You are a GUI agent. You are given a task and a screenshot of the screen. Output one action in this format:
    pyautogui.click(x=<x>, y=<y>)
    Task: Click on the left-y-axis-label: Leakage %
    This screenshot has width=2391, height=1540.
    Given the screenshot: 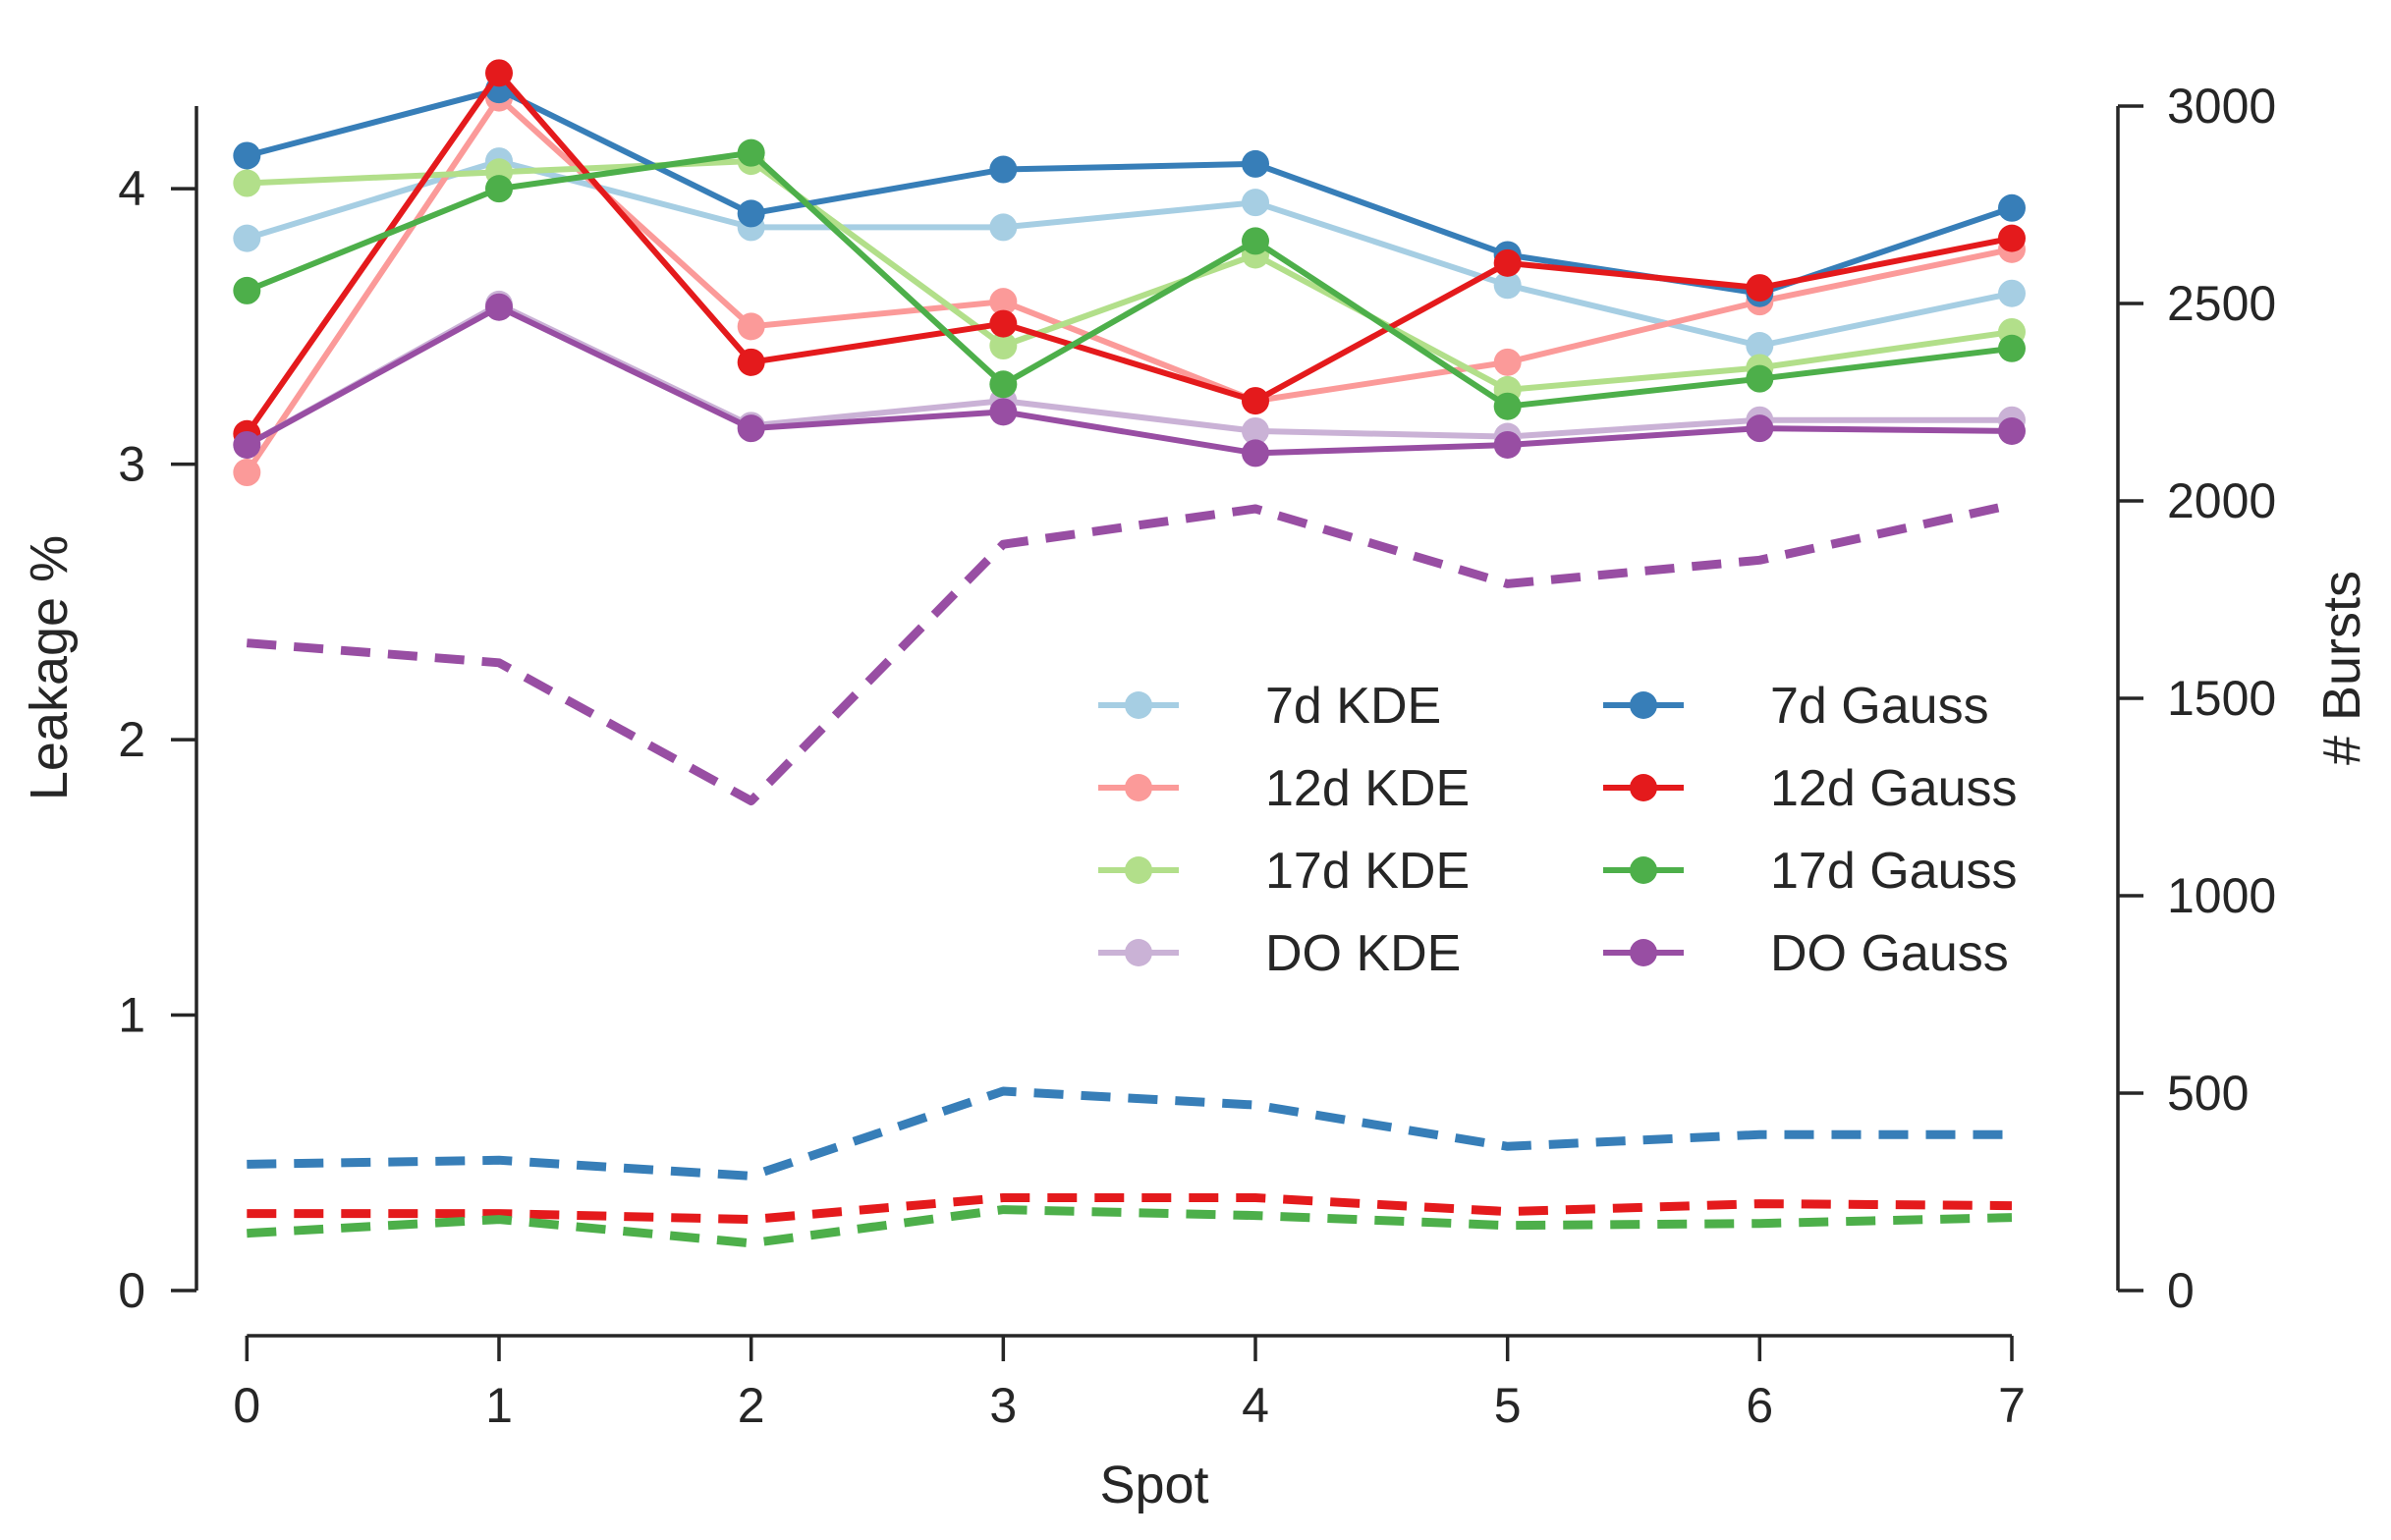 What is the action you would take?
    pyautogui.click(x=50, y=667)
    